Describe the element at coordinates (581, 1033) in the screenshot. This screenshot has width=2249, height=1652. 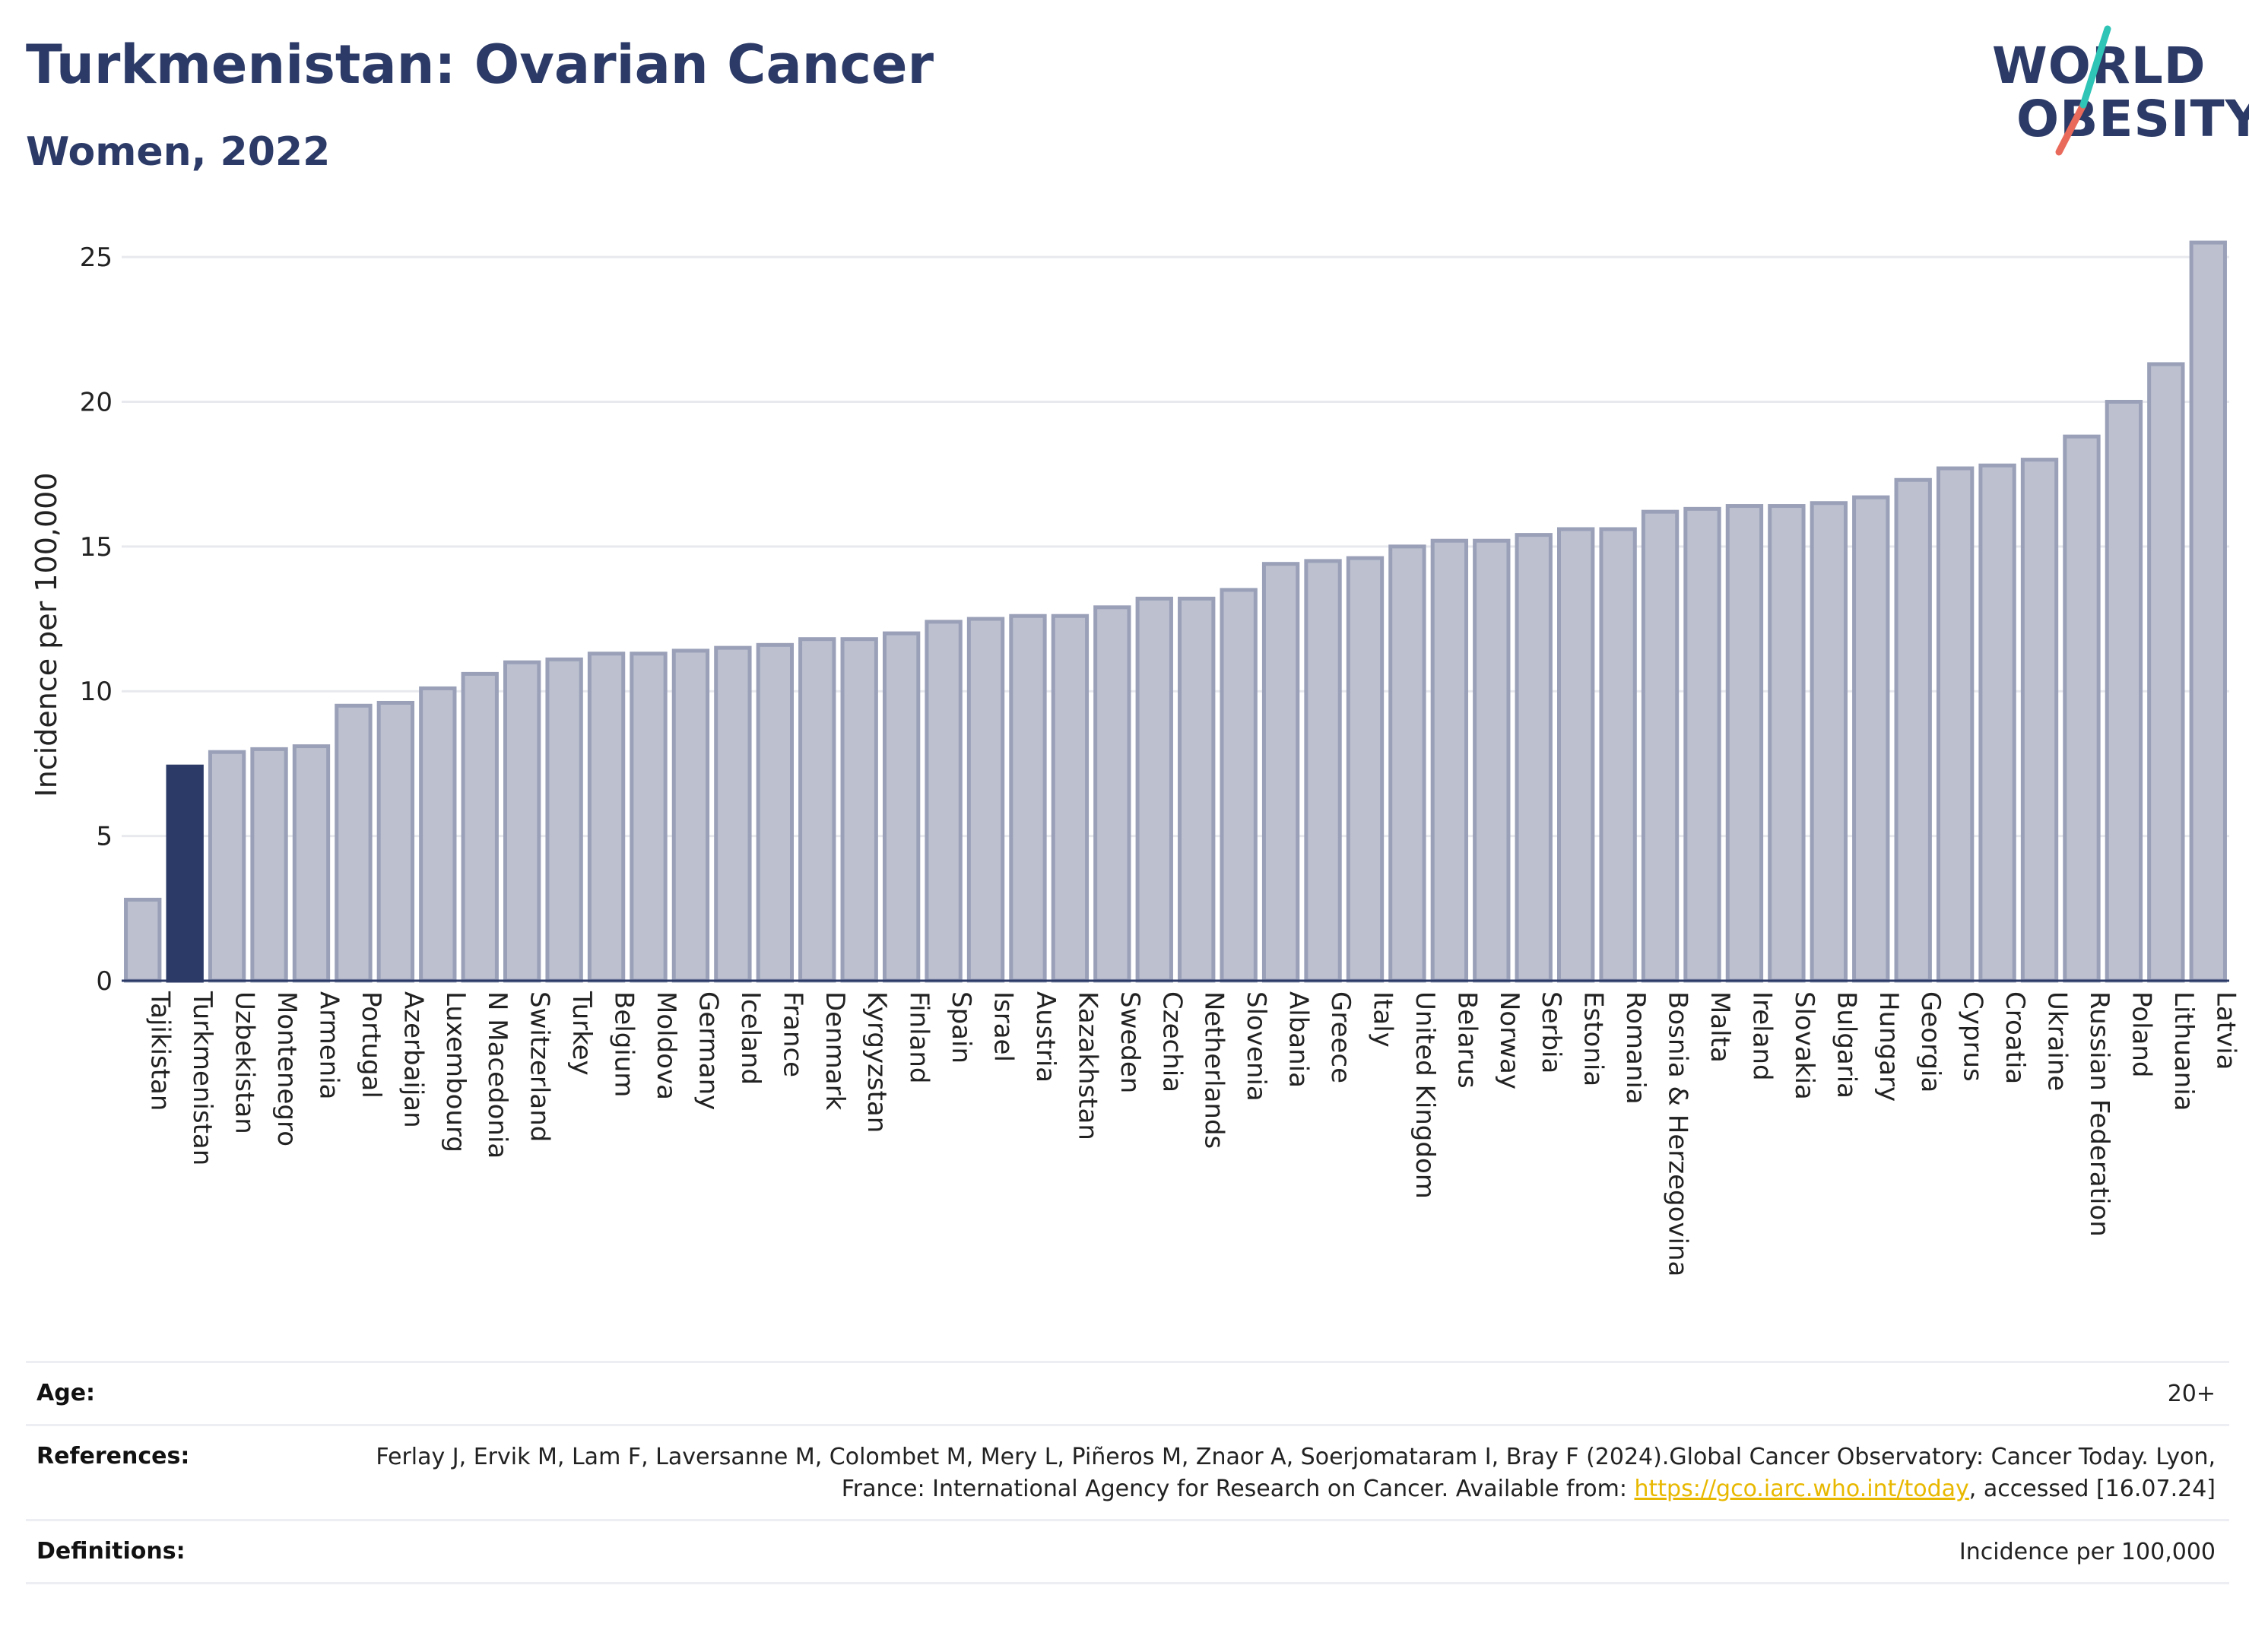
I see `x-tick-label: Turkey` at that location.